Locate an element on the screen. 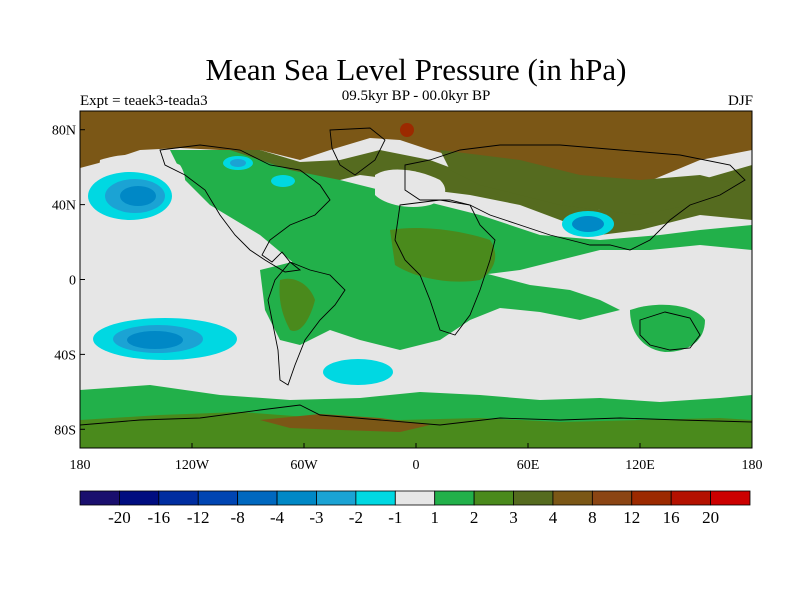  coast-south-america is located at coordinates (306, 323).